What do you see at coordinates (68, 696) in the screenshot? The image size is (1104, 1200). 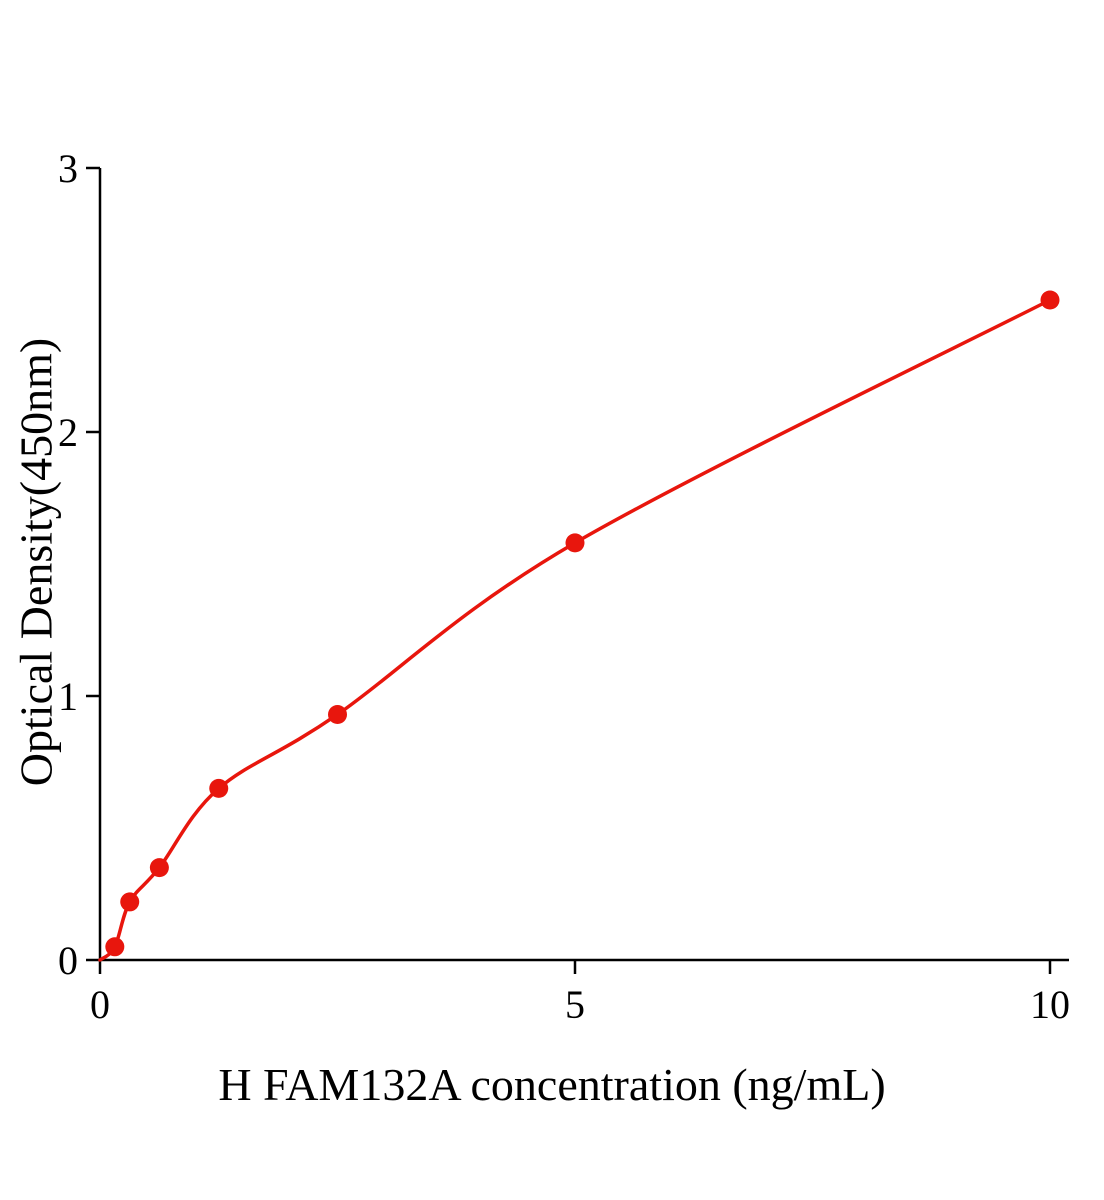 I see `y-tick-label: 1` at bounding box center [68, 696].